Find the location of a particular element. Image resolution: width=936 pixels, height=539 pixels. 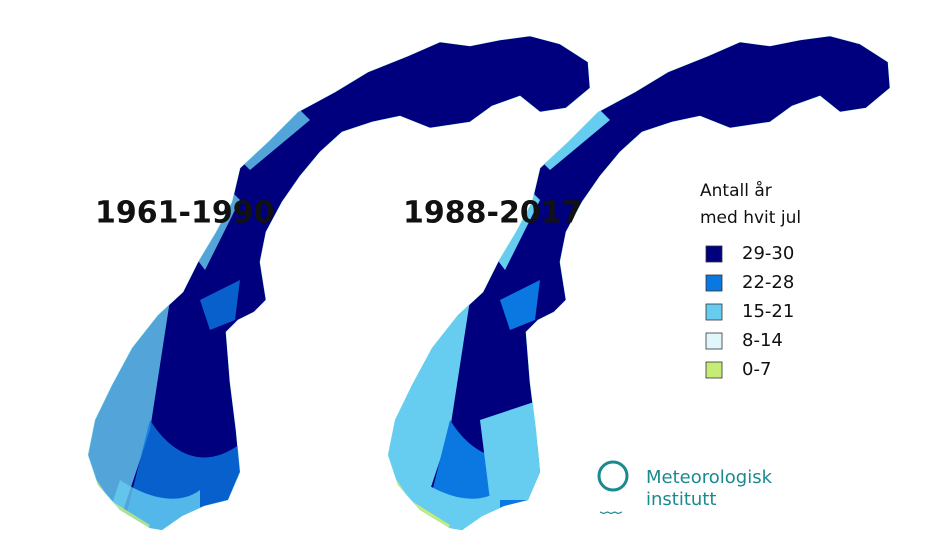

logo-wave: ﹏ is located at coordinates (611, 505).